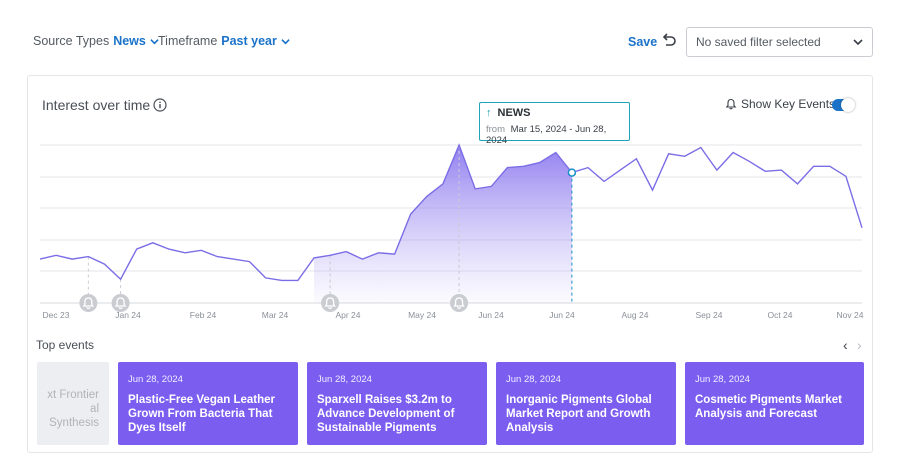 The width and height of the screenshot is (900, 462). I want to click on source-types-filter: Source Types News, so click(96, 41).